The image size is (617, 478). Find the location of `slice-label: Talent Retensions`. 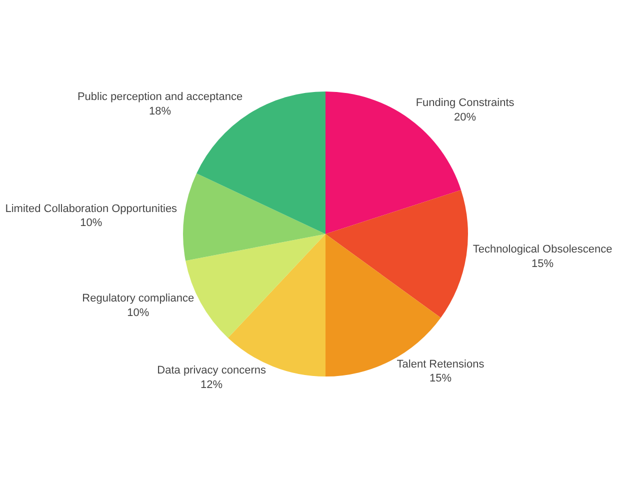

slice-label: Talent Retensions is located at coordinates (440, 364).